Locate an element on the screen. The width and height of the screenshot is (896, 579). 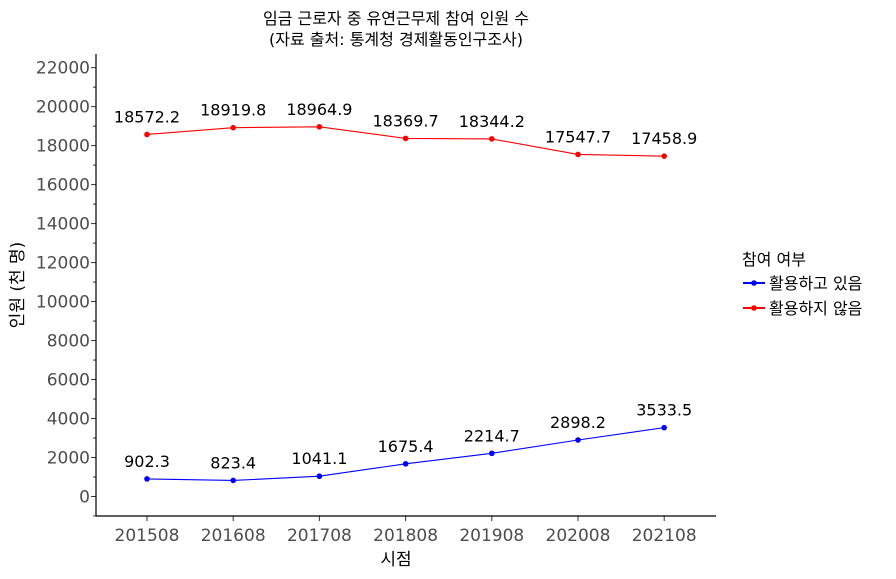
data-label: 17458.9 is located at coordinates (664, 138).